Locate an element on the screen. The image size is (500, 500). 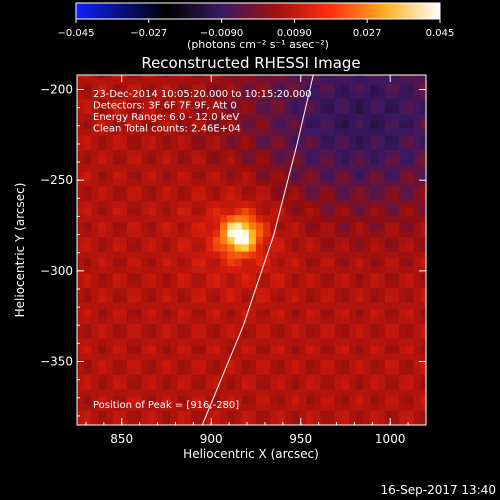
footer-timestamp: 16-Sep-2017 13:40 is located at coordinates (438, 490).